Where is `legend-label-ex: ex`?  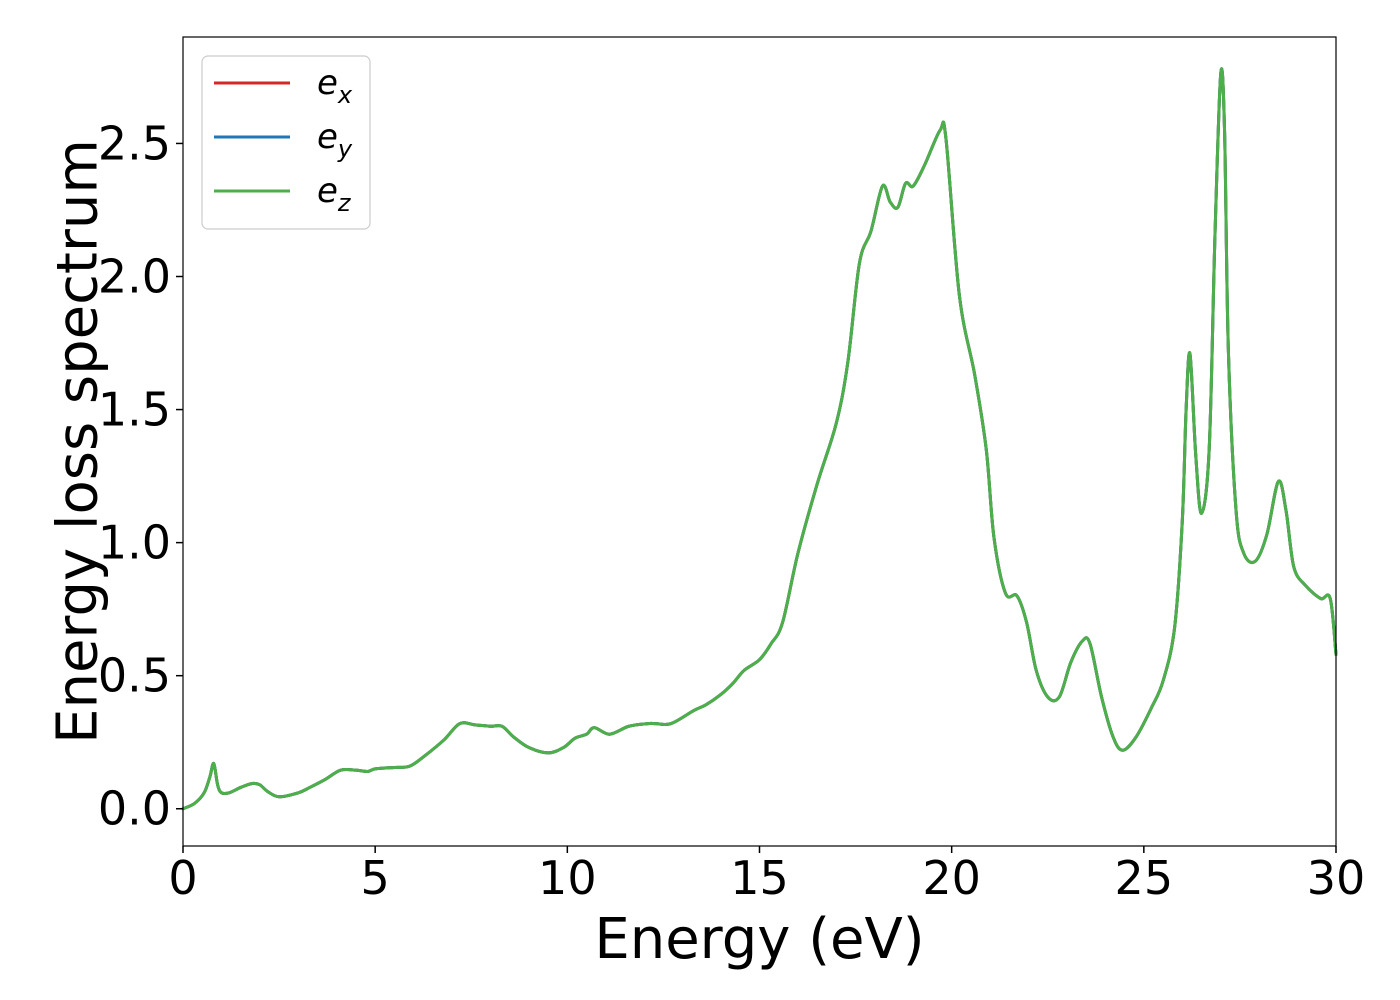
legend-label-ex: ex is located at coordinates (335, 86).